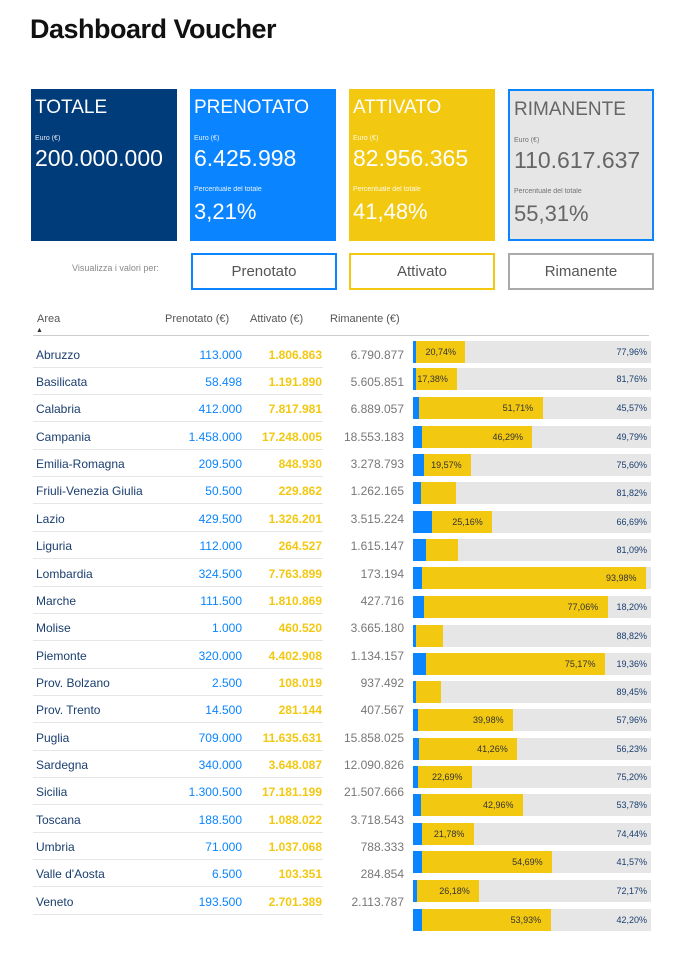 The image size is (689, 969). What do you see at coordinates (631, 493) in the screenshot?
I see `data-label-rimanente: 81,82%` at bounding box center [631, 493].